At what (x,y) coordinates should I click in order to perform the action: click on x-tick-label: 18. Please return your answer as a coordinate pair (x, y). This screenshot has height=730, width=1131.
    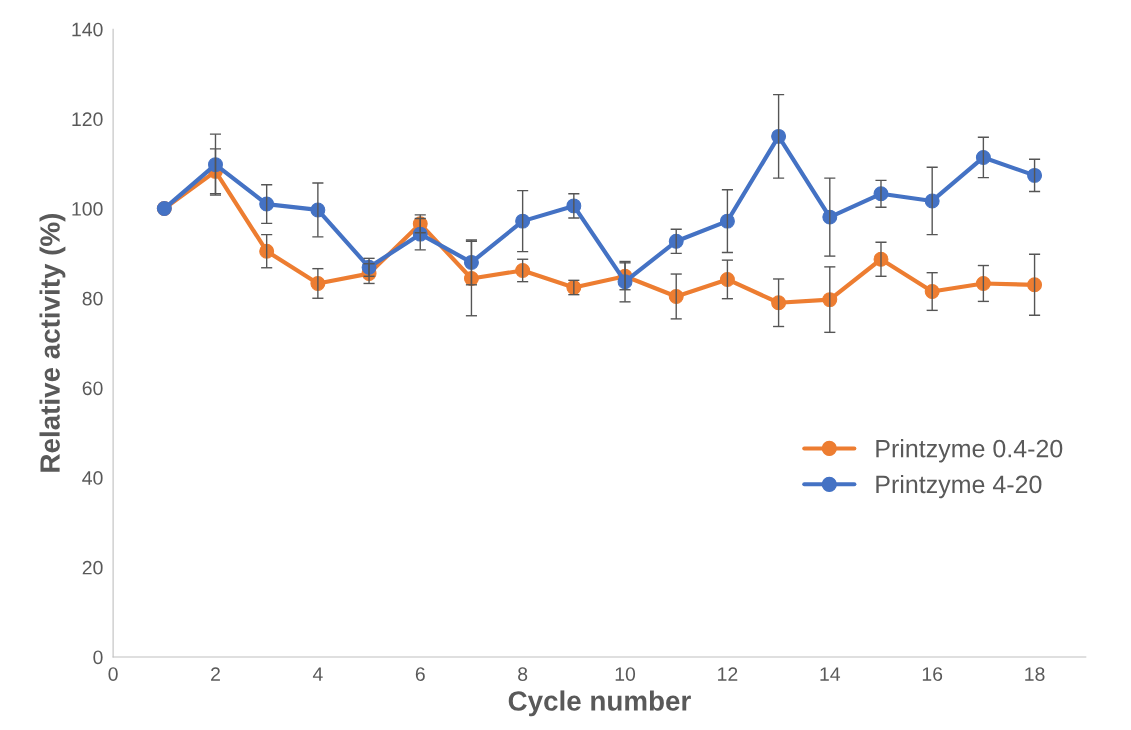
    Looking at the image, I should click on (1035, 674).